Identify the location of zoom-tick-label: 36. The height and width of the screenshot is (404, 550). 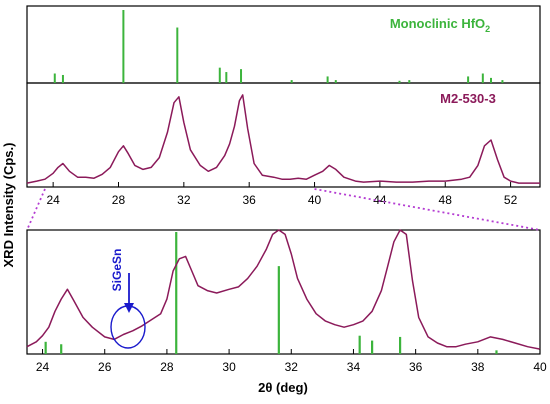
(416, 367).